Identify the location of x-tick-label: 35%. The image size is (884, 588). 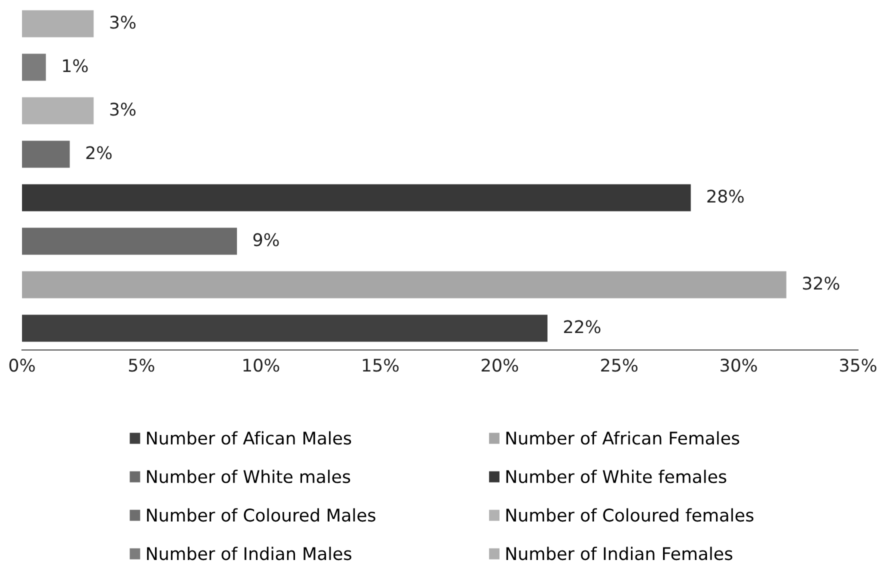
(858, 365).